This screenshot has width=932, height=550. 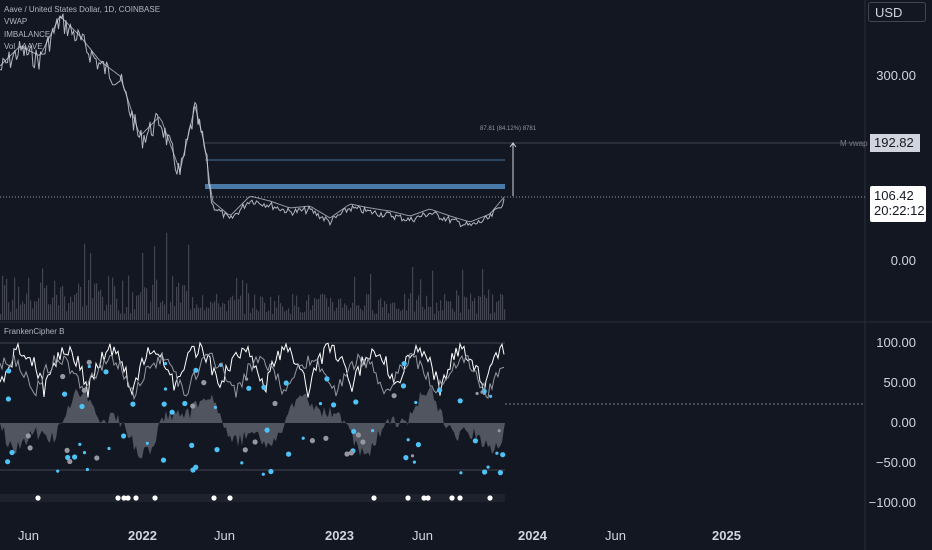 I want to click on osc-axis-label: 0.00, so click(x=903, y=422).